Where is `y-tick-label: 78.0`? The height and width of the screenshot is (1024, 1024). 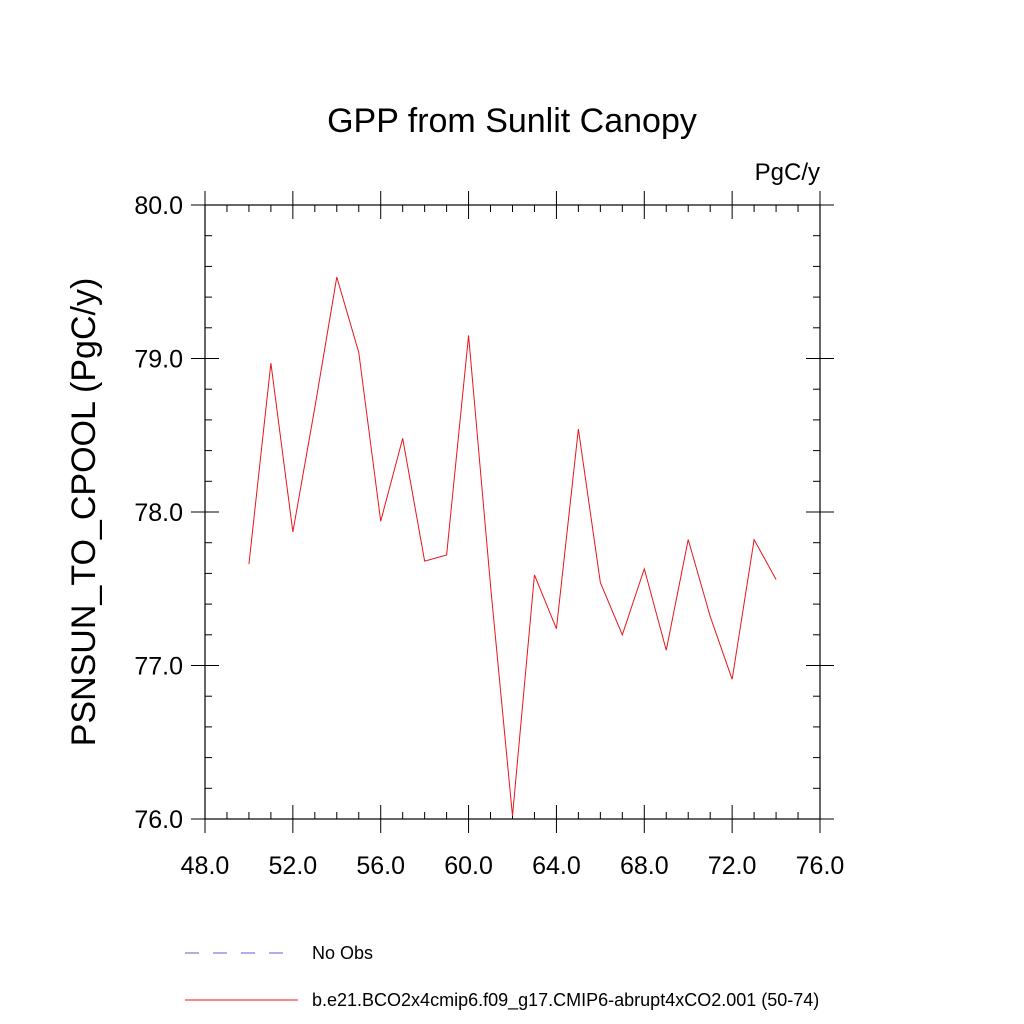 y-tick-label: 78.0 is located at coordinates (158, 513).